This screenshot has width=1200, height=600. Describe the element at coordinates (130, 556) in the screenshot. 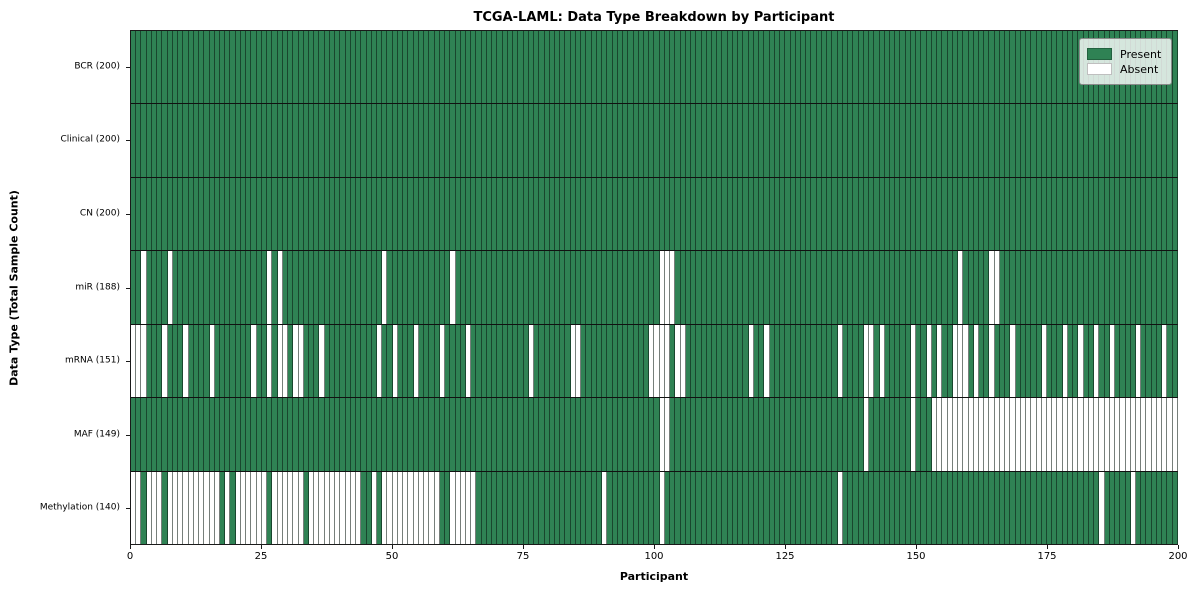

I see `xtick-label-0: 0` at that location.